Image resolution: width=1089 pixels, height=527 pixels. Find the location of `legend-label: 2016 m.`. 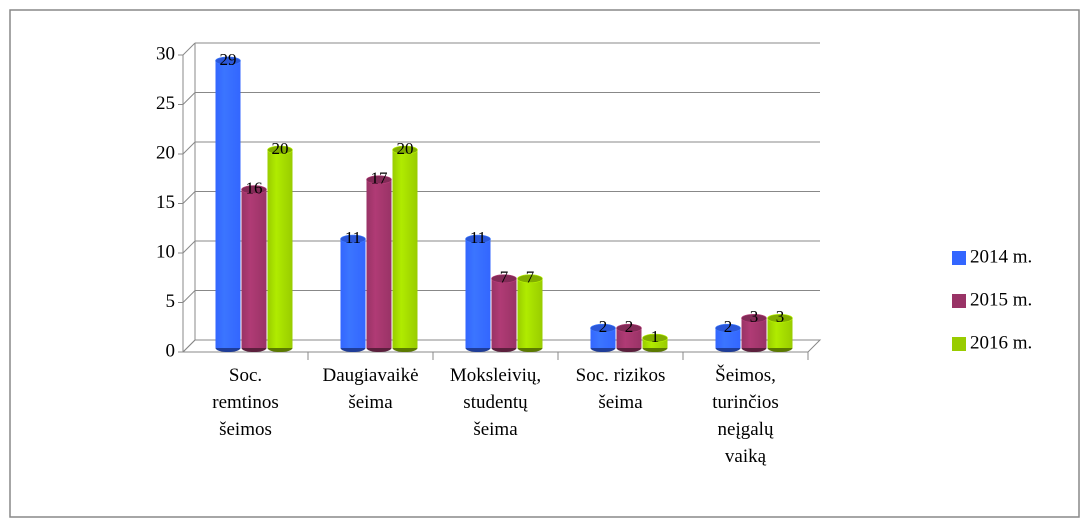

legend-label: 2016 m. is located at coordinates (1001, 342).